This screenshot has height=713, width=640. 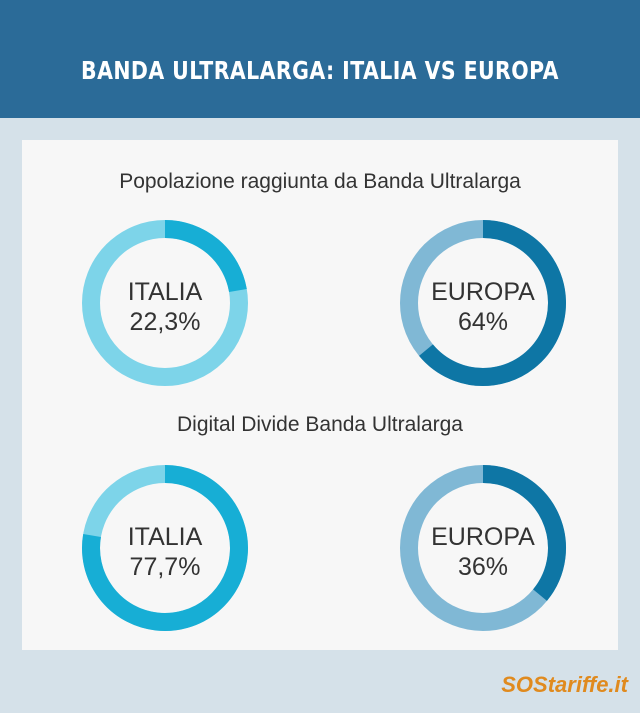 What do you see at coordinates (320, 424) in the screenshot?
I see `section-title: Digital Divide Banda Ultralarga` at bounding box center [320, 424].